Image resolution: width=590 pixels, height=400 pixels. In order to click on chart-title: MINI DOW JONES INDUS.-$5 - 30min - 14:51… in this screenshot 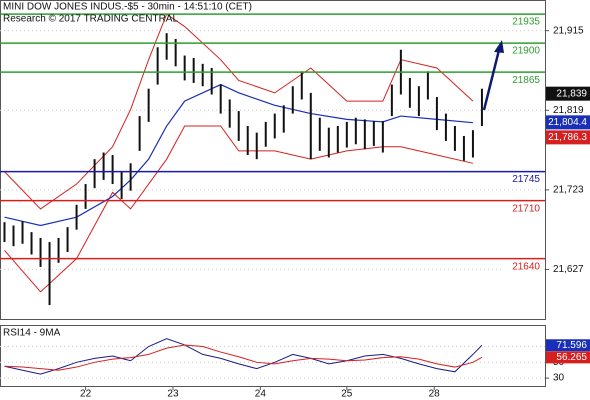, I will do `click(127, 7)`.